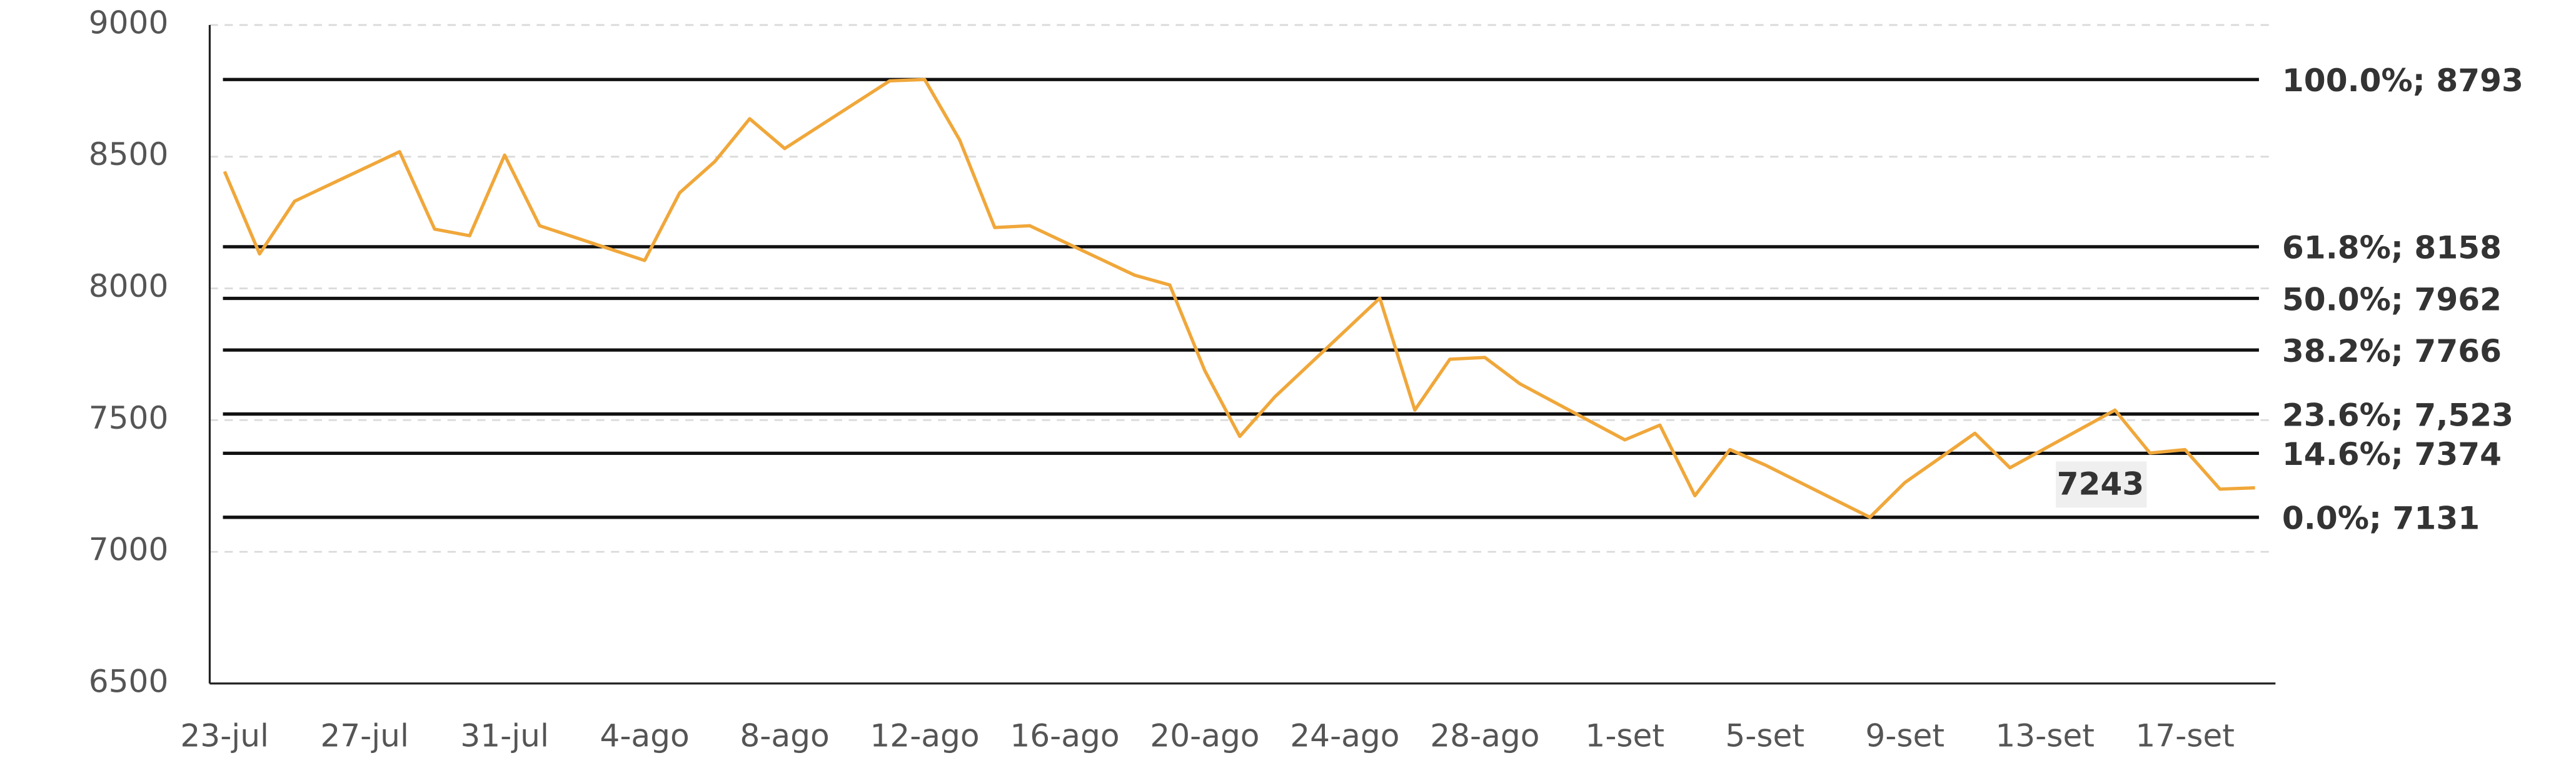 This screenshot has height=758, width=2576. Describe the element at coordinates (2392, 454) in the screenshot. I see `level-label: 14.6%; 7374` at that location.